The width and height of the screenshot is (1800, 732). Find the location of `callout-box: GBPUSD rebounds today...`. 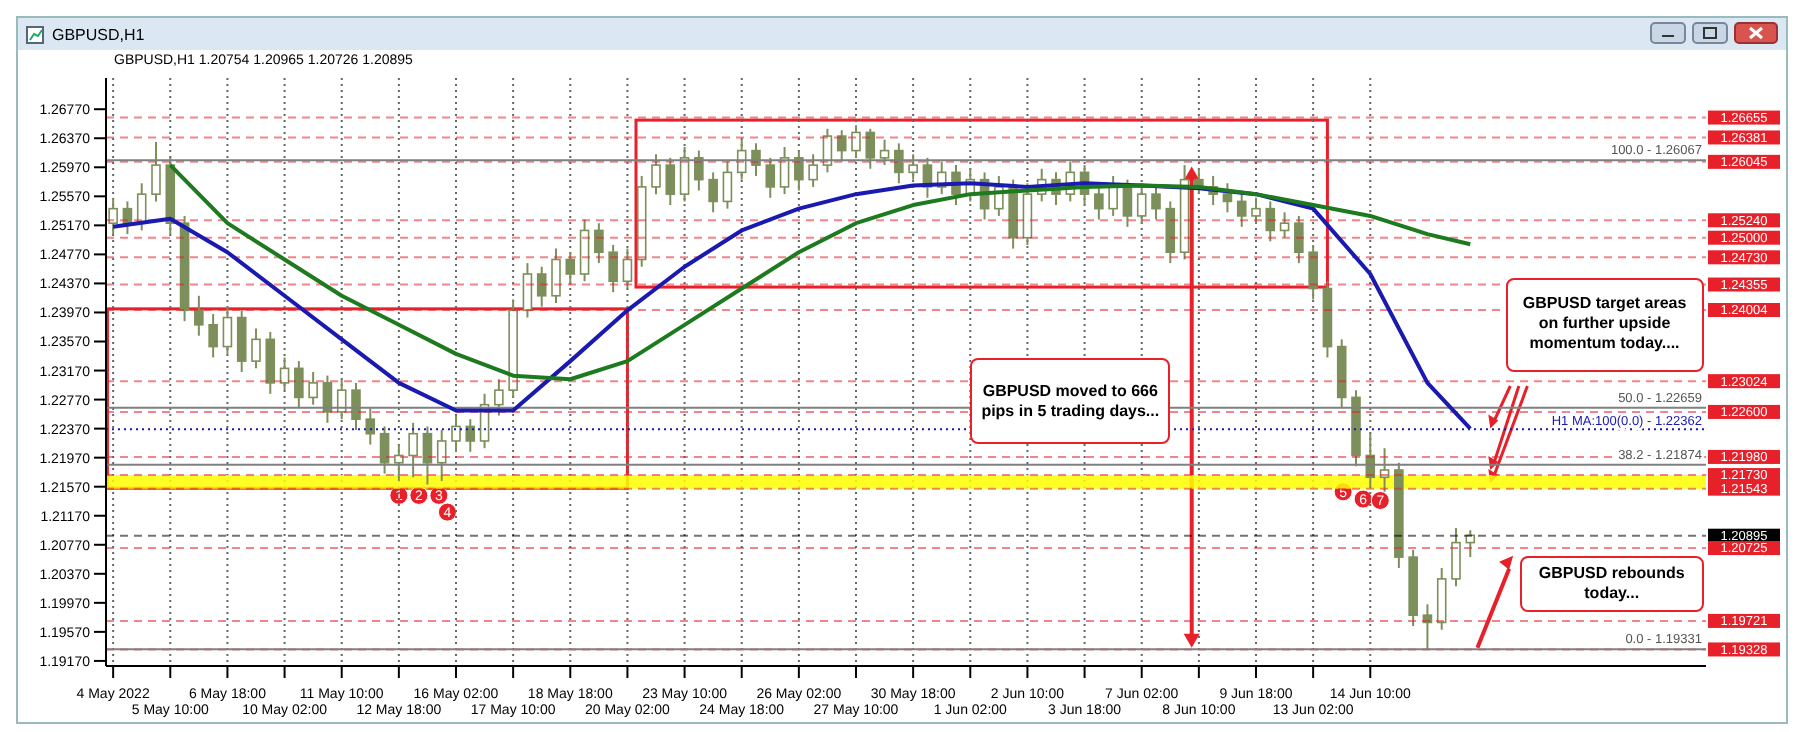

callout-box: GBPUSD rebounds today... is located at coordinates (1612, 583).